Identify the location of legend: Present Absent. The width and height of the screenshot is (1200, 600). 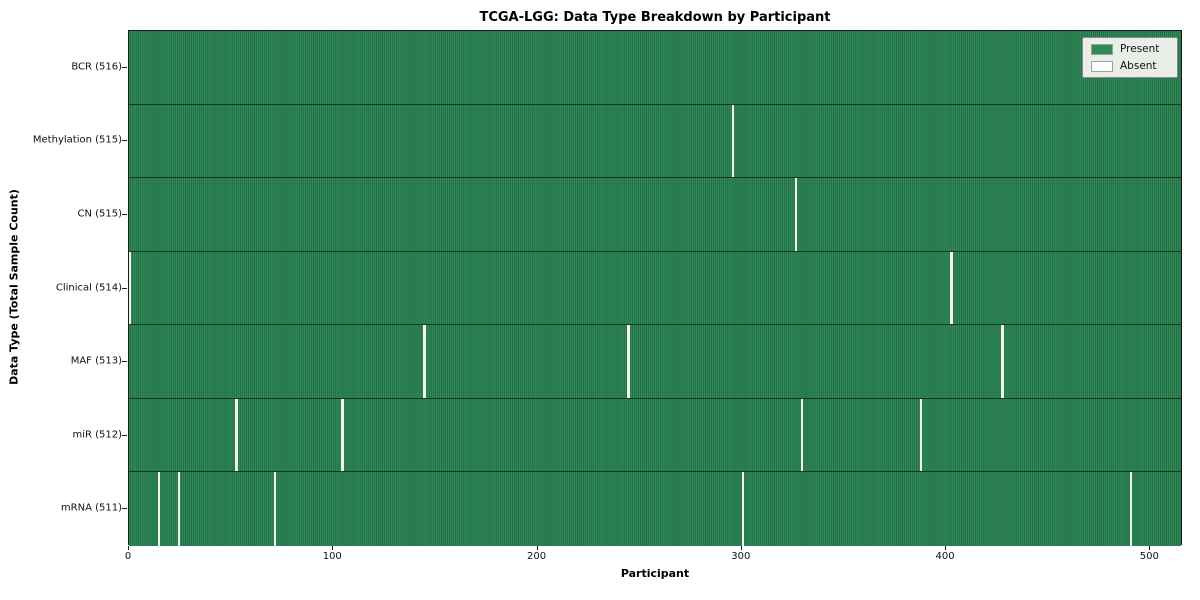
(1130, 57).